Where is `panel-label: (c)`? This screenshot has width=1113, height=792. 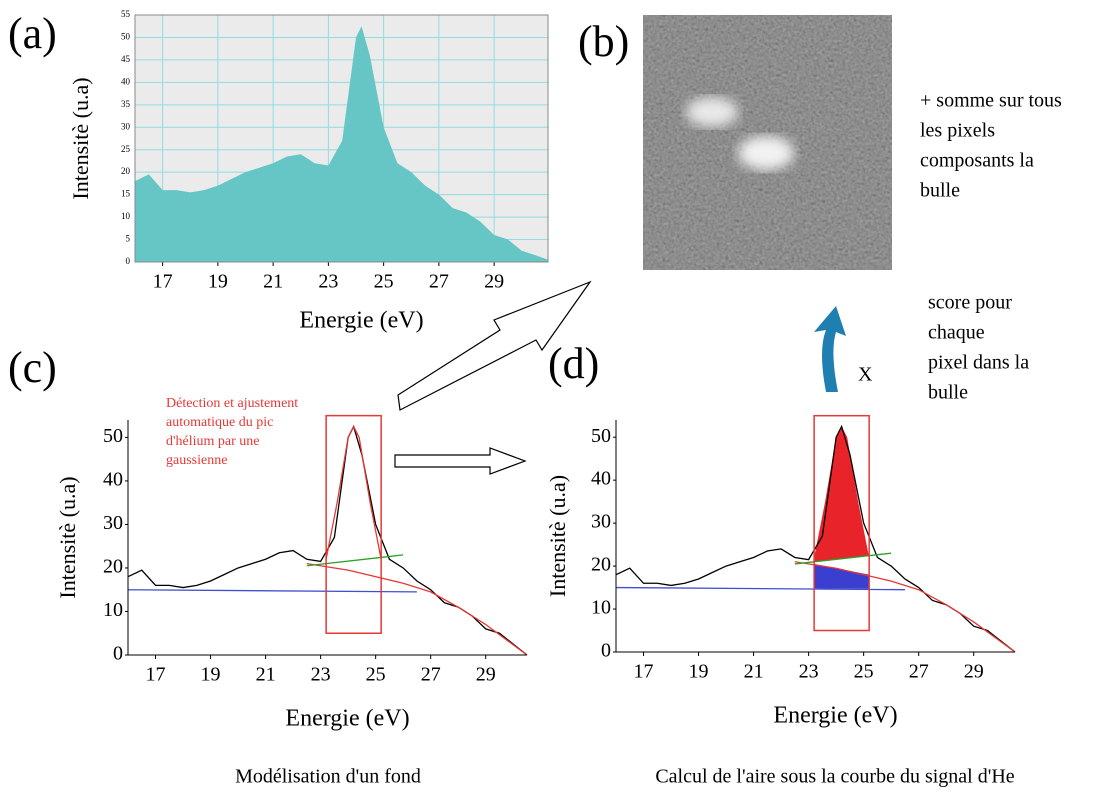 panel-label: (c) is located at coordinates (32, 367).